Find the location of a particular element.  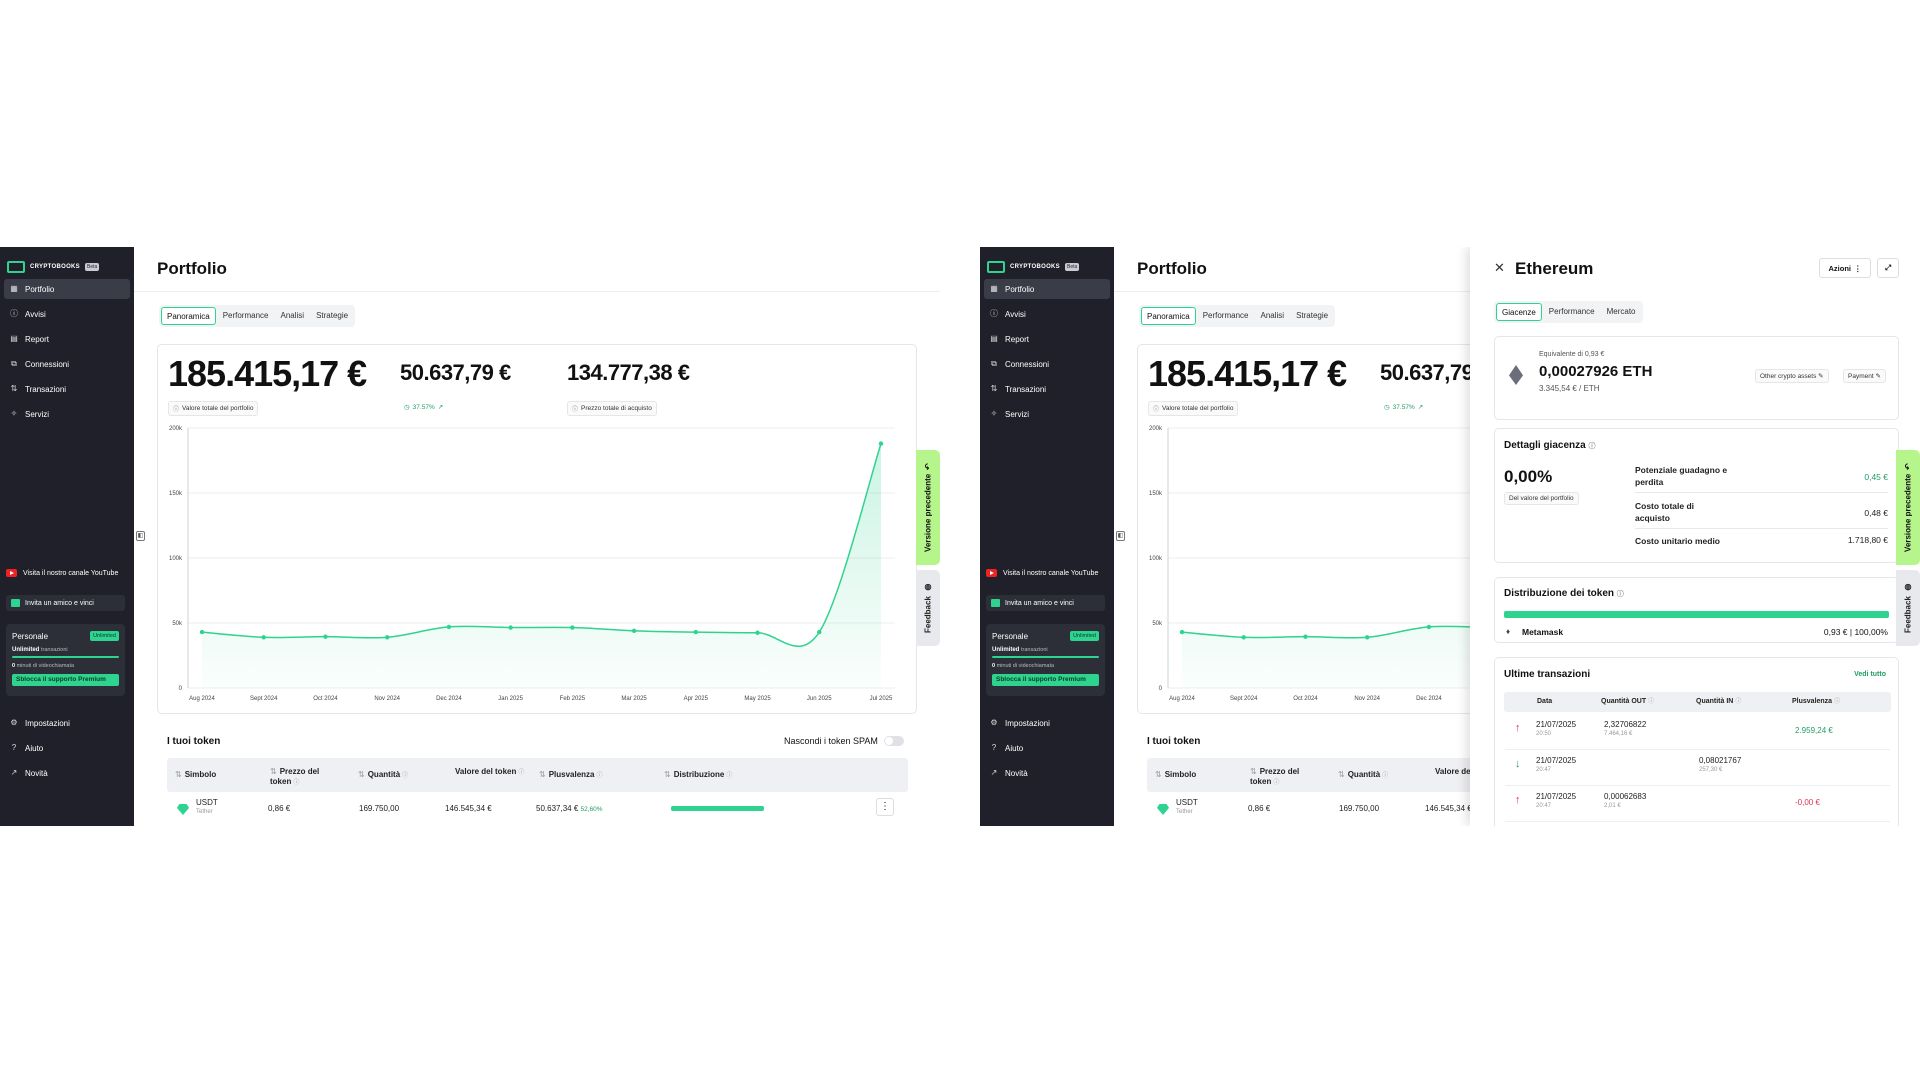

toggle-switch is located at coordinates (893, 741).